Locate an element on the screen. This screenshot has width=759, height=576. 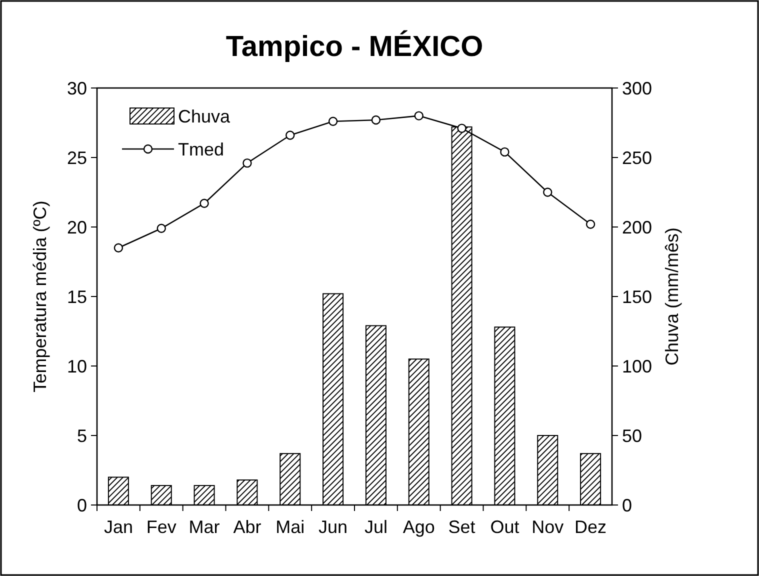
x-tick-label: Abr is located at coordinates (247, 527).